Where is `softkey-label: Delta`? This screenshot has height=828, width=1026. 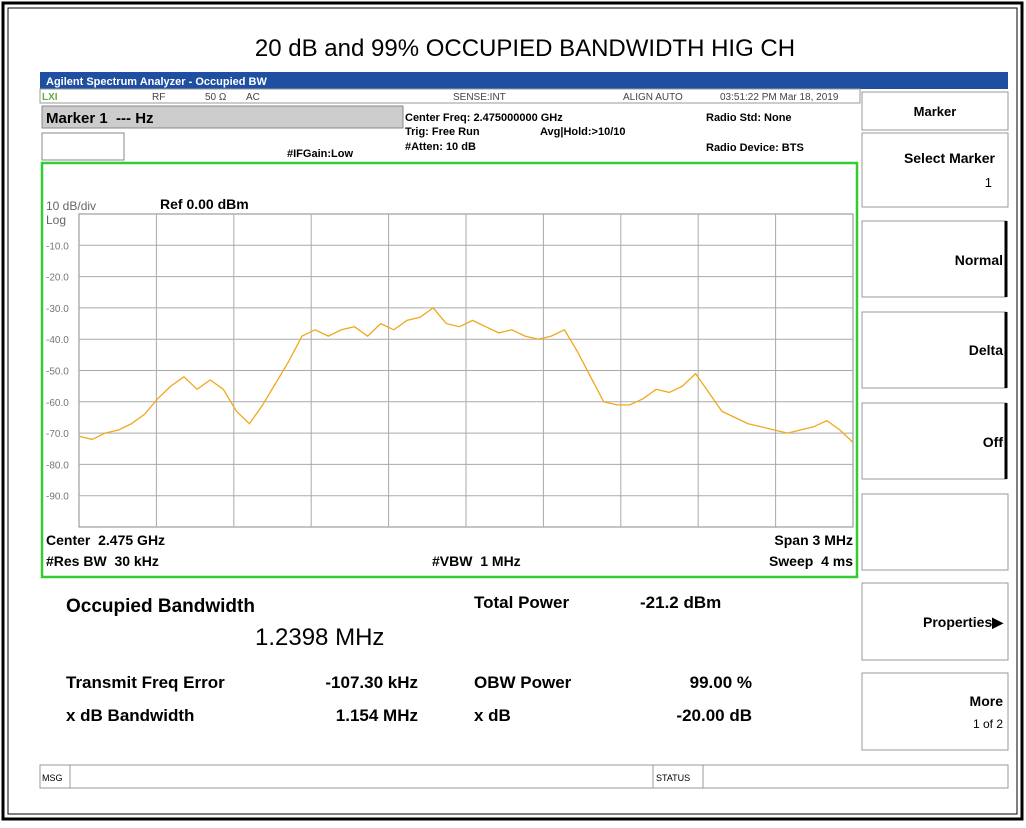
softkey-label: Delta is located at coordinates (986, 350).